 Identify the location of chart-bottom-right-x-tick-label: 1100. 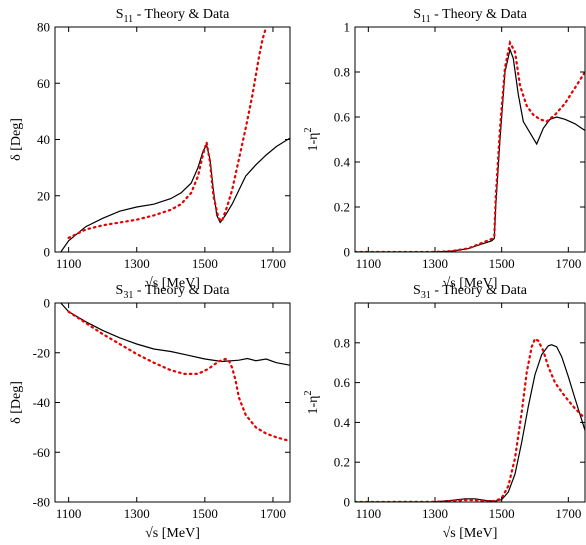
(369, 513).